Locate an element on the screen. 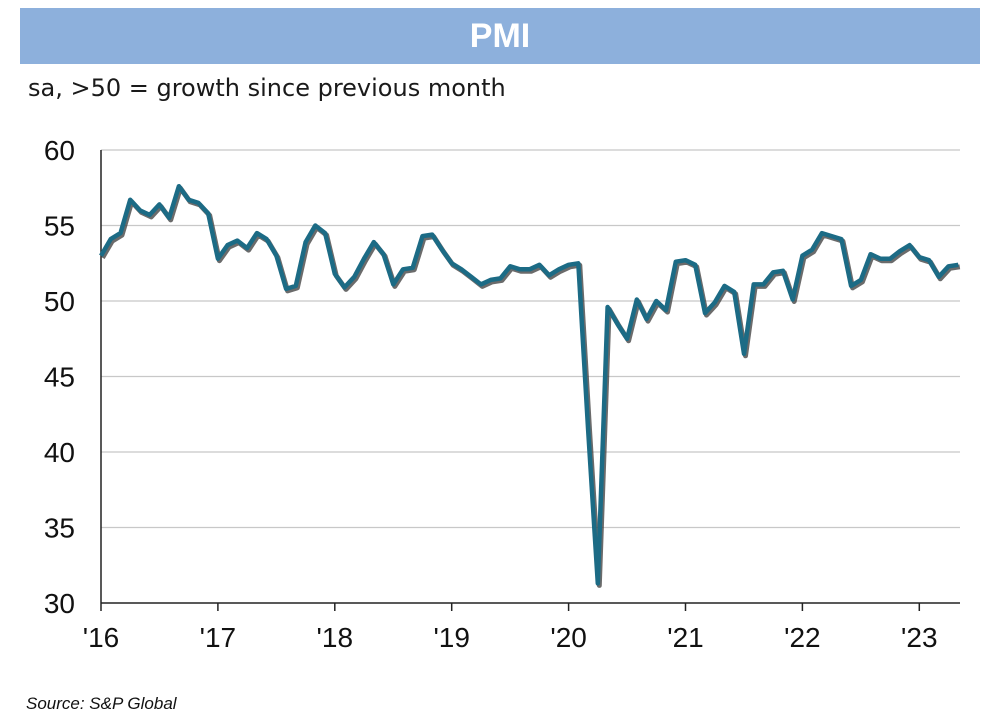 The height and width of the screenshot is (722, 1000). title-banner: PMI is located at coordinates (500, 36).